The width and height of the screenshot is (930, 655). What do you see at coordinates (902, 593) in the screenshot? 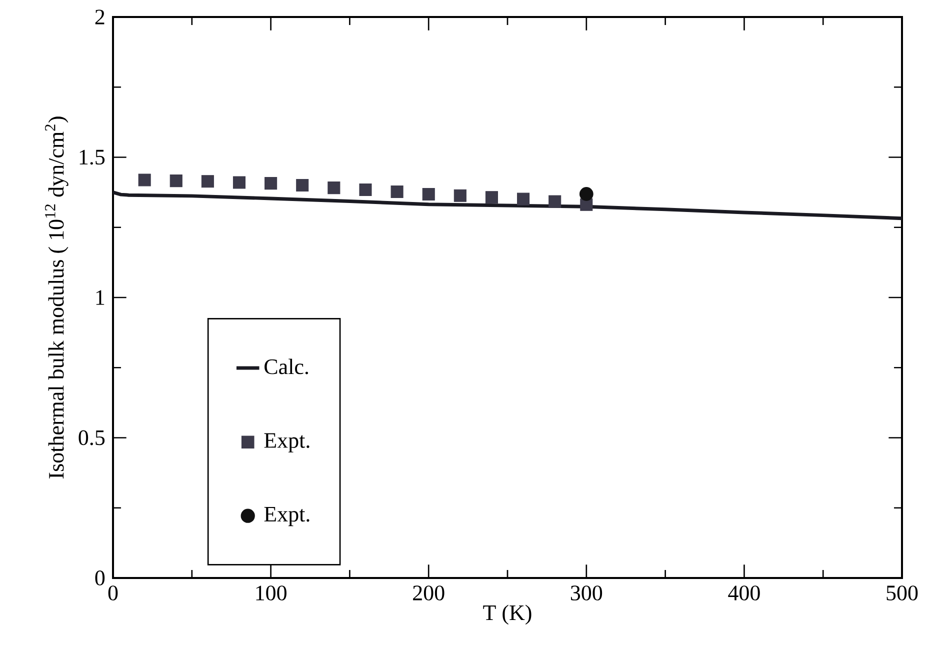
I see `x-tick-label: 500` at bounding box center [902, 593].